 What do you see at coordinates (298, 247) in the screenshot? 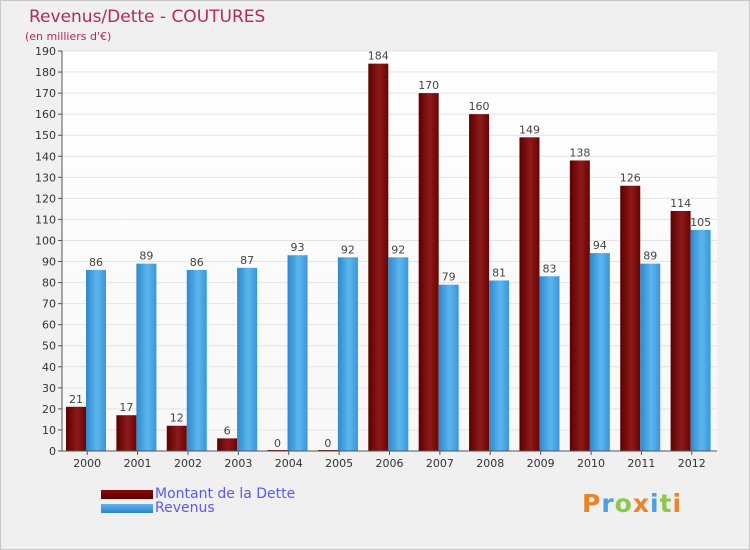
I see `data-label-revenus-2004: 93` at bounding box center [298, 247].